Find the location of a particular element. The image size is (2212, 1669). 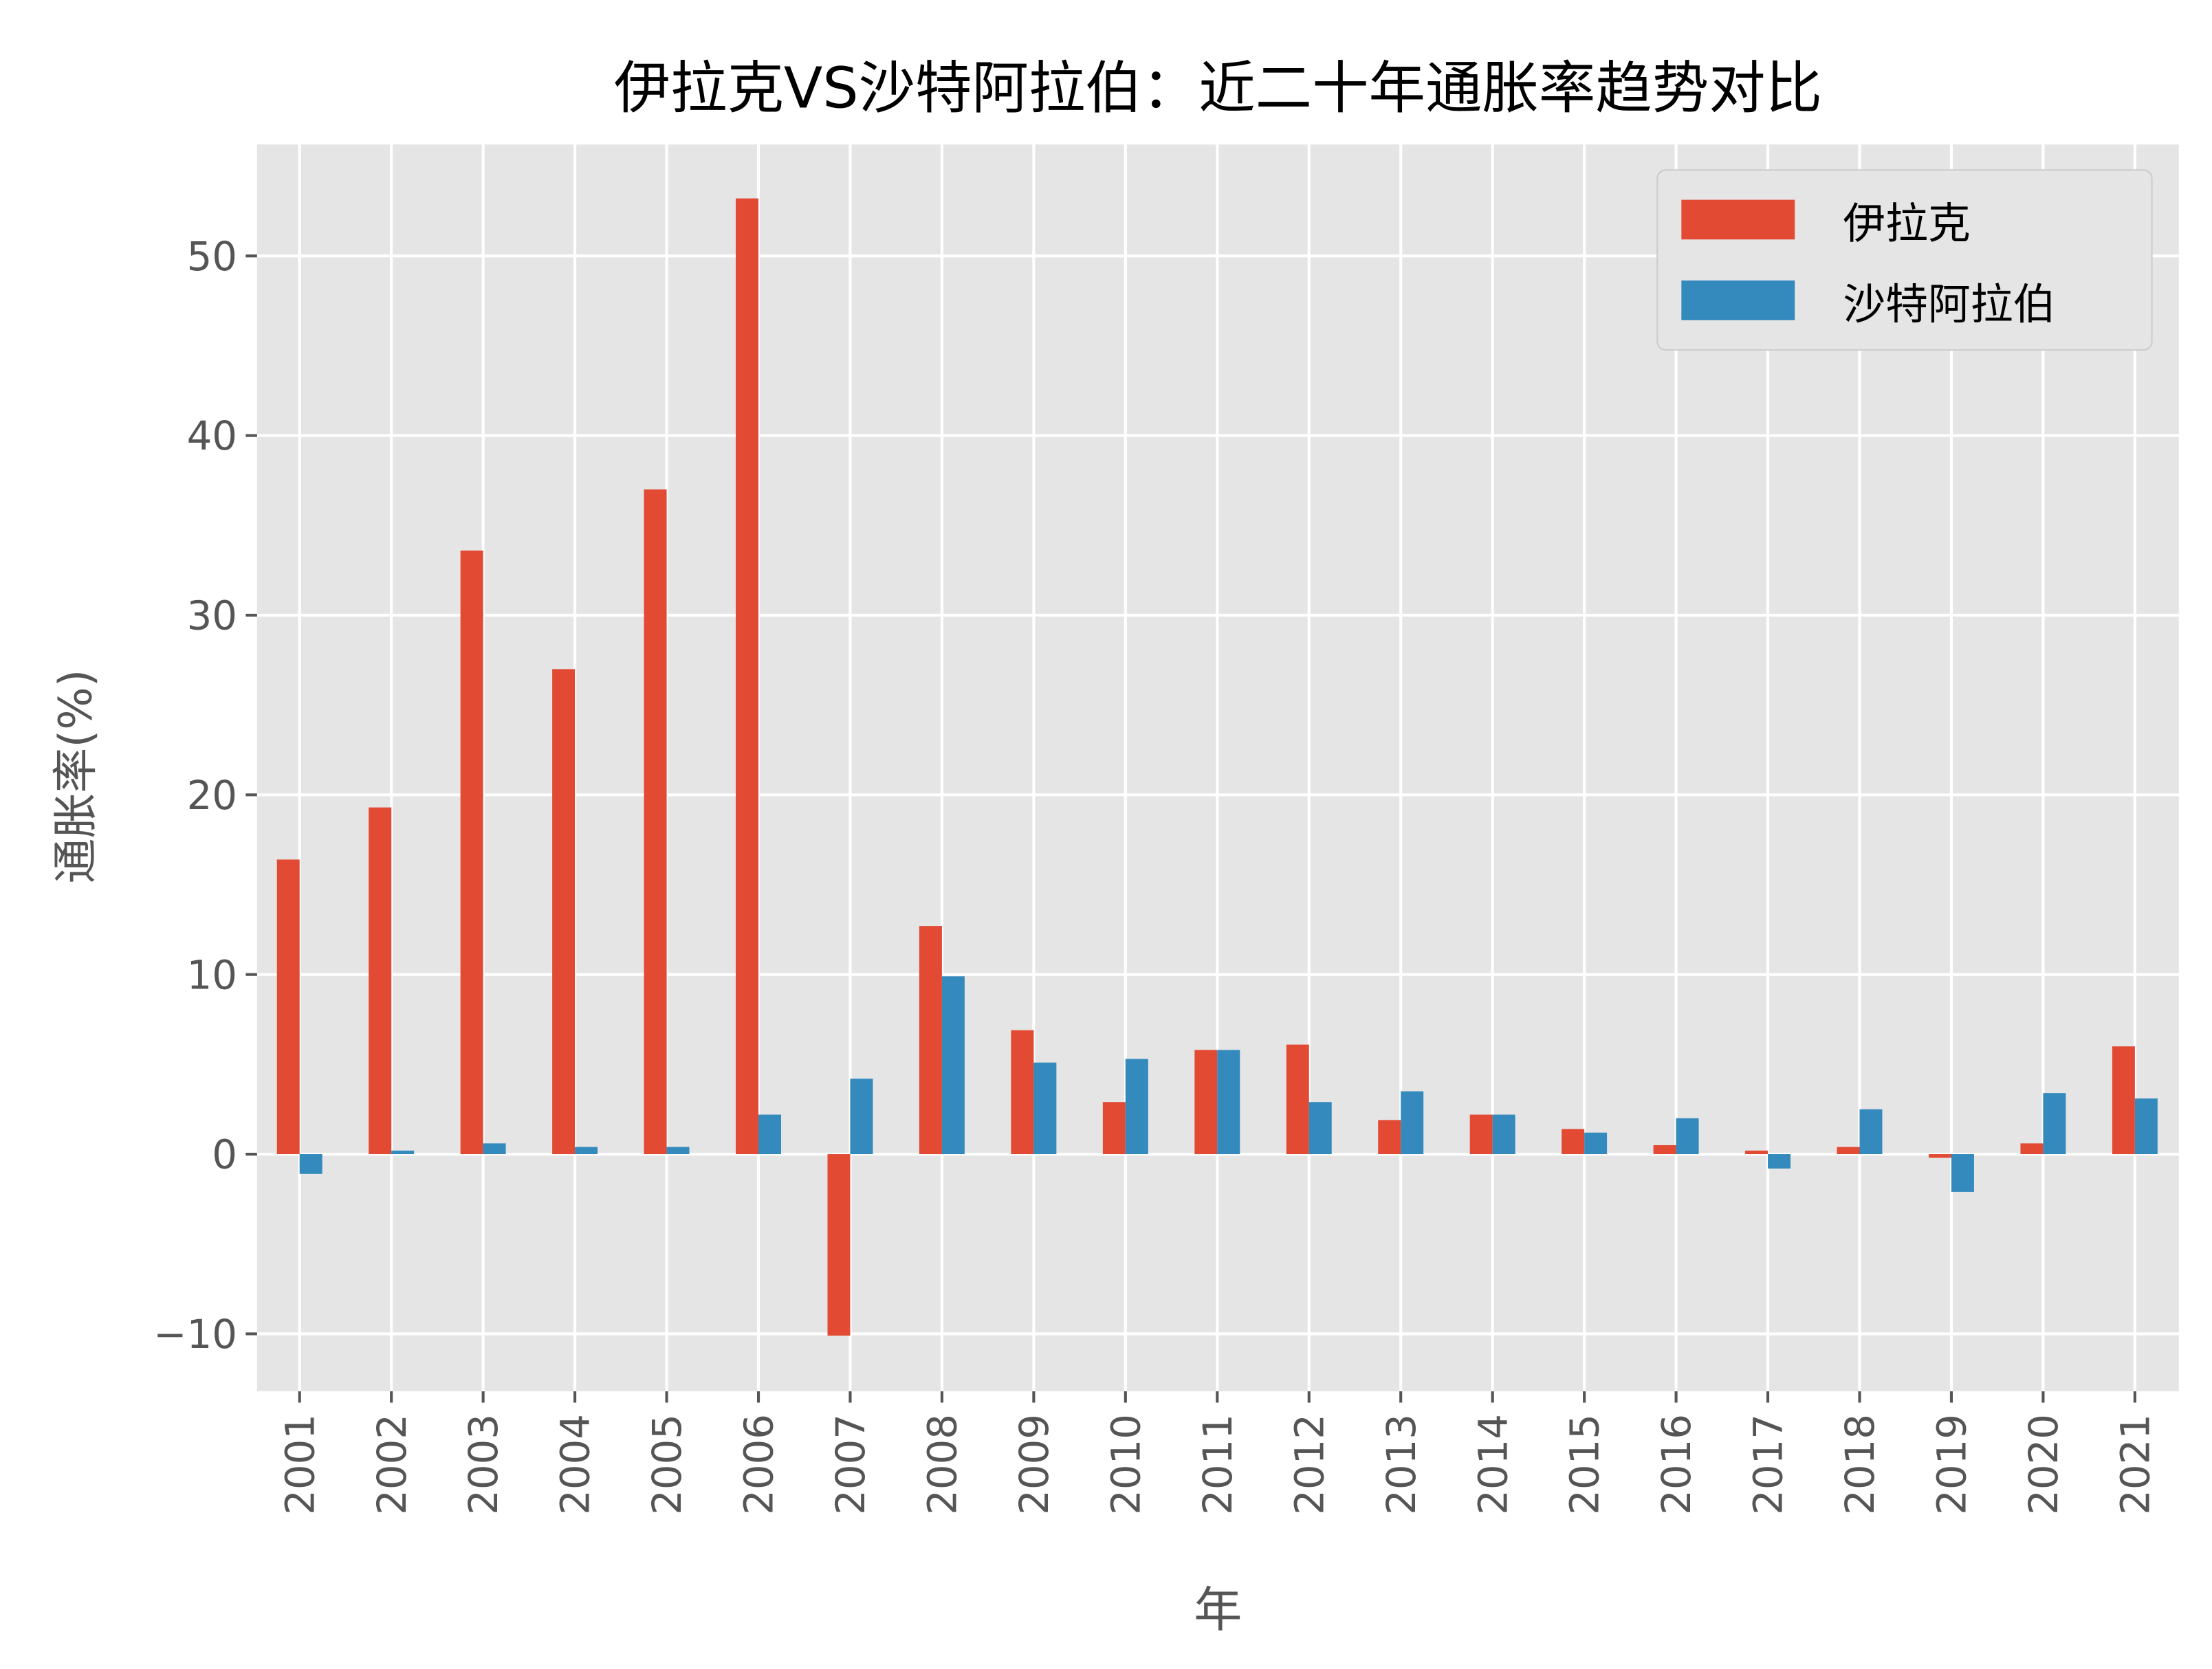

bar-saudi-2021 is located at coordinates (2146, 1126).